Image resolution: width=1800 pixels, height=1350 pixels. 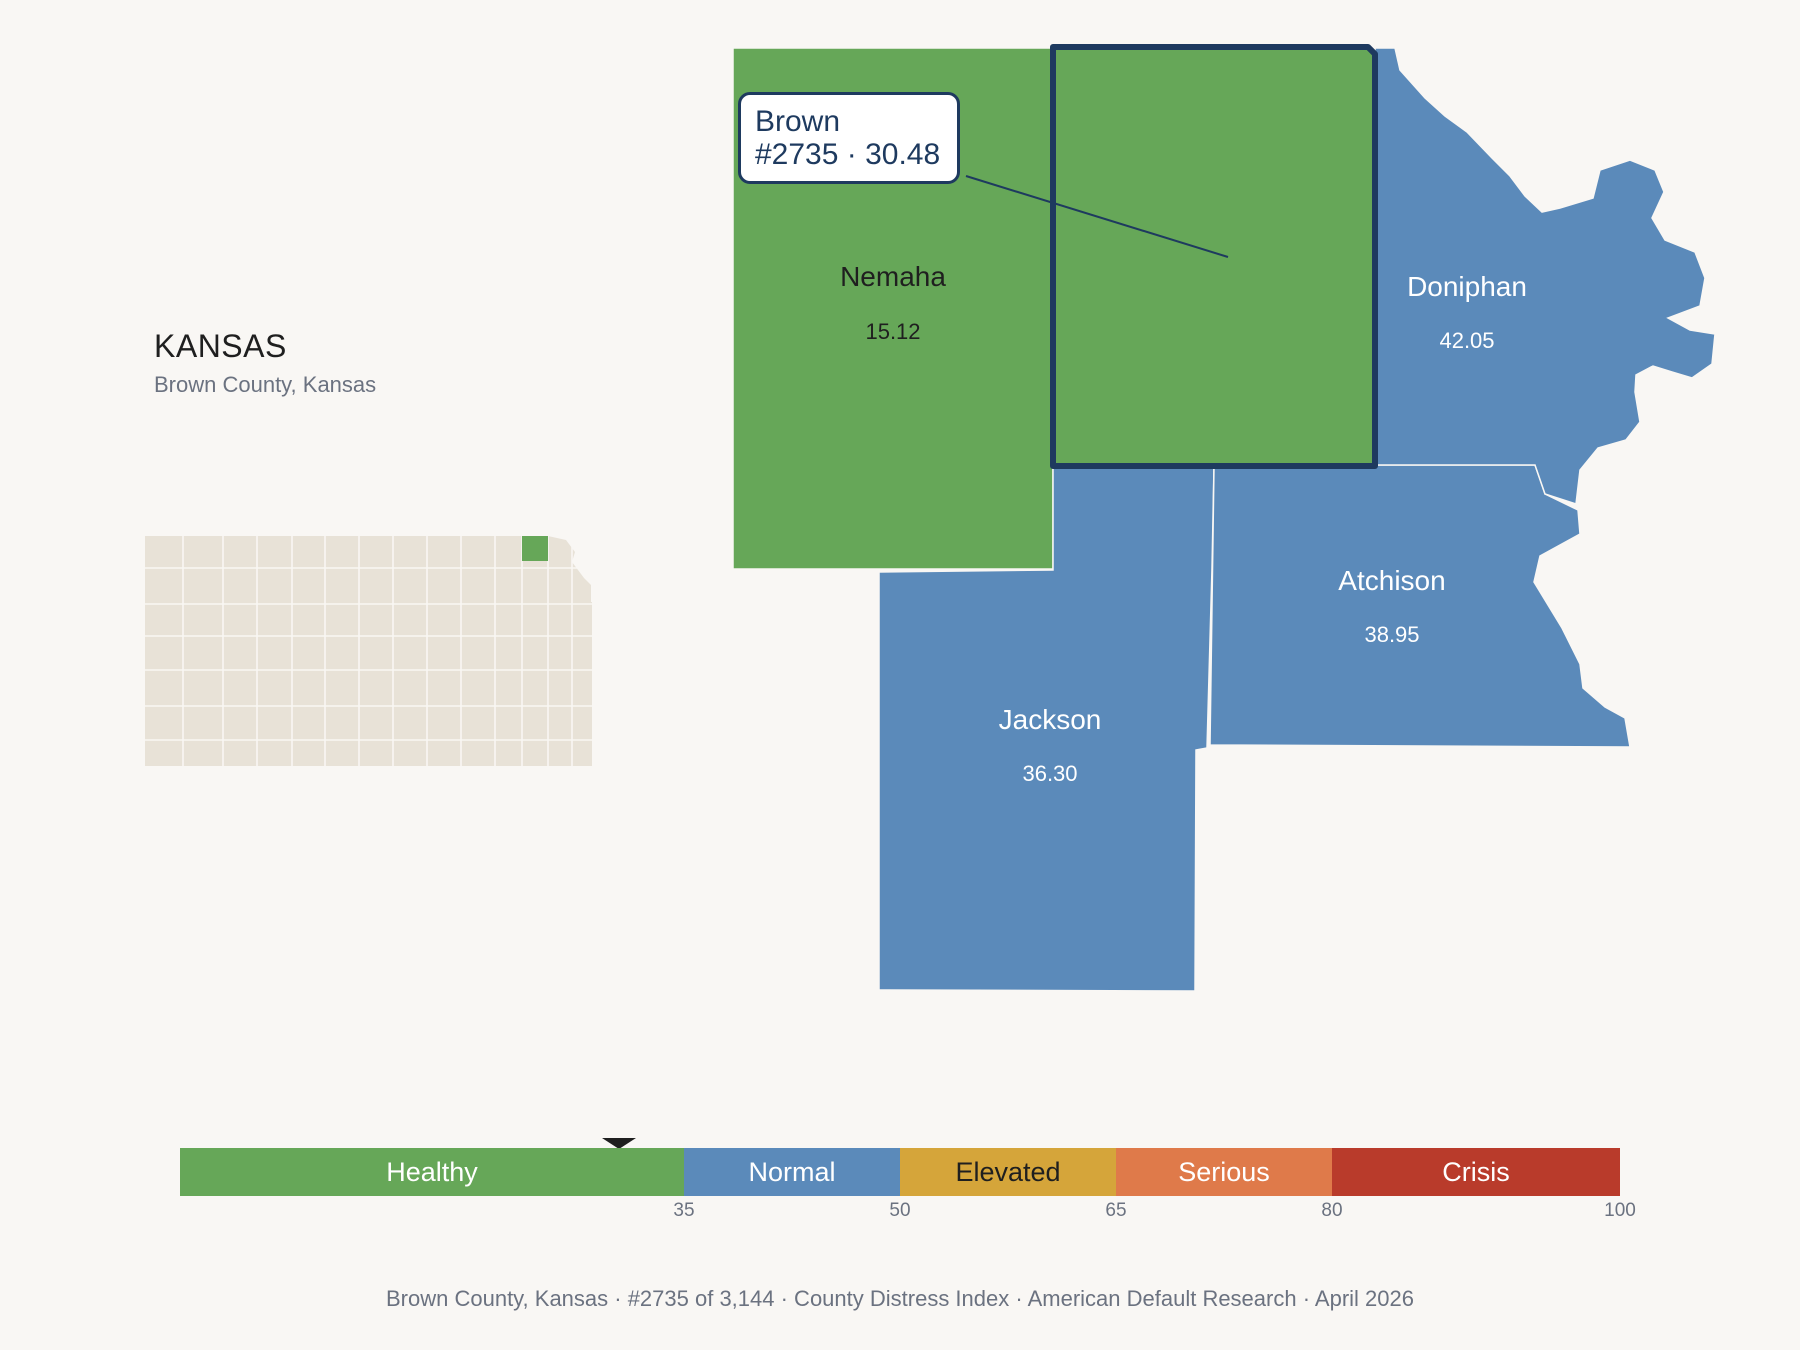 What do you see at coordinates (1008, 1172) in the screenshot?
I see `legend-segment-elevated: Elevated` at bounding box center [1008, 1172].